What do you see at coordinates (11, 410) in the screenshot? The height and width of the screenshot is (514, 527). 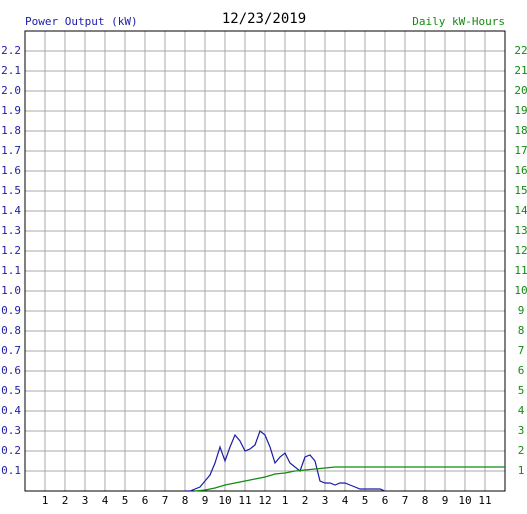 I see `y-tick-label: 0.4` at bounding box center [11, 410].